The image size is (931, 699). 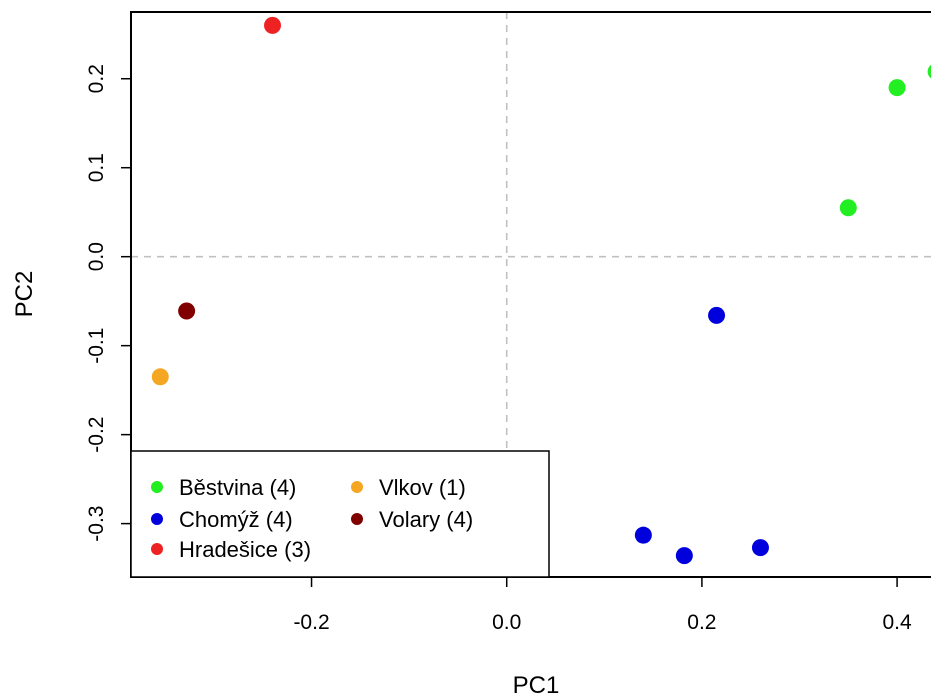 I want to click on legend-label: Volary (4), so click(x=426, y=519).